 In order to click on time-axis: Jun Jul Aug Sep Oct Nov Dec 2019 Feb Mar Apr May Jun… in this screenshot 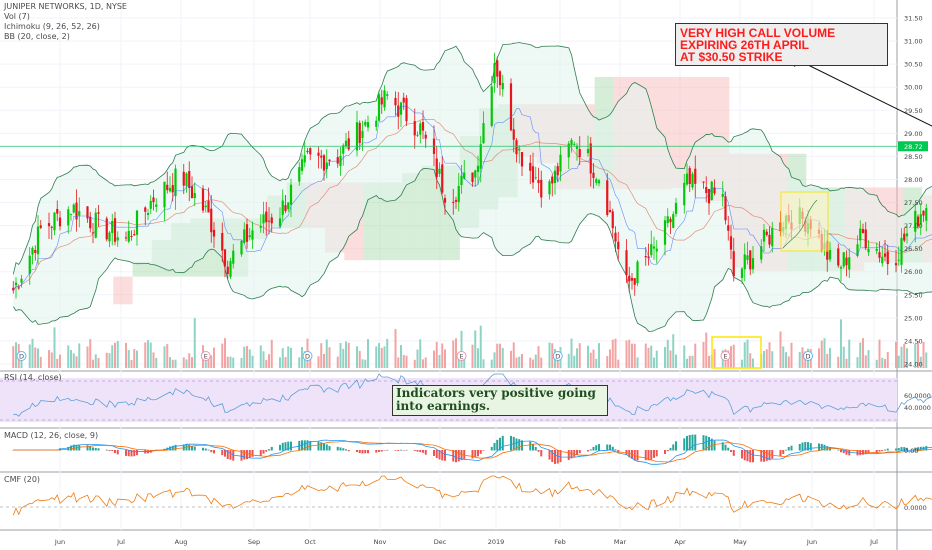, I will do `click(466, 542)`.